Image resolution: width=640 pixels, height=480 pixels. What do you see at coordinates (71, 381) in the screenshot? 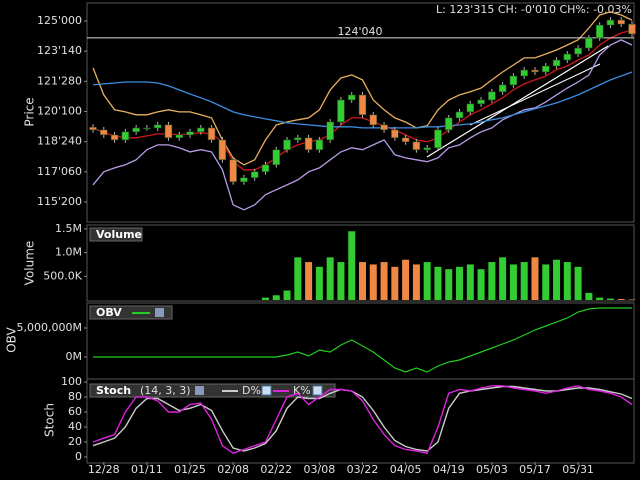
I see `y-tick-label: 100` at bounding box center [71, 381].